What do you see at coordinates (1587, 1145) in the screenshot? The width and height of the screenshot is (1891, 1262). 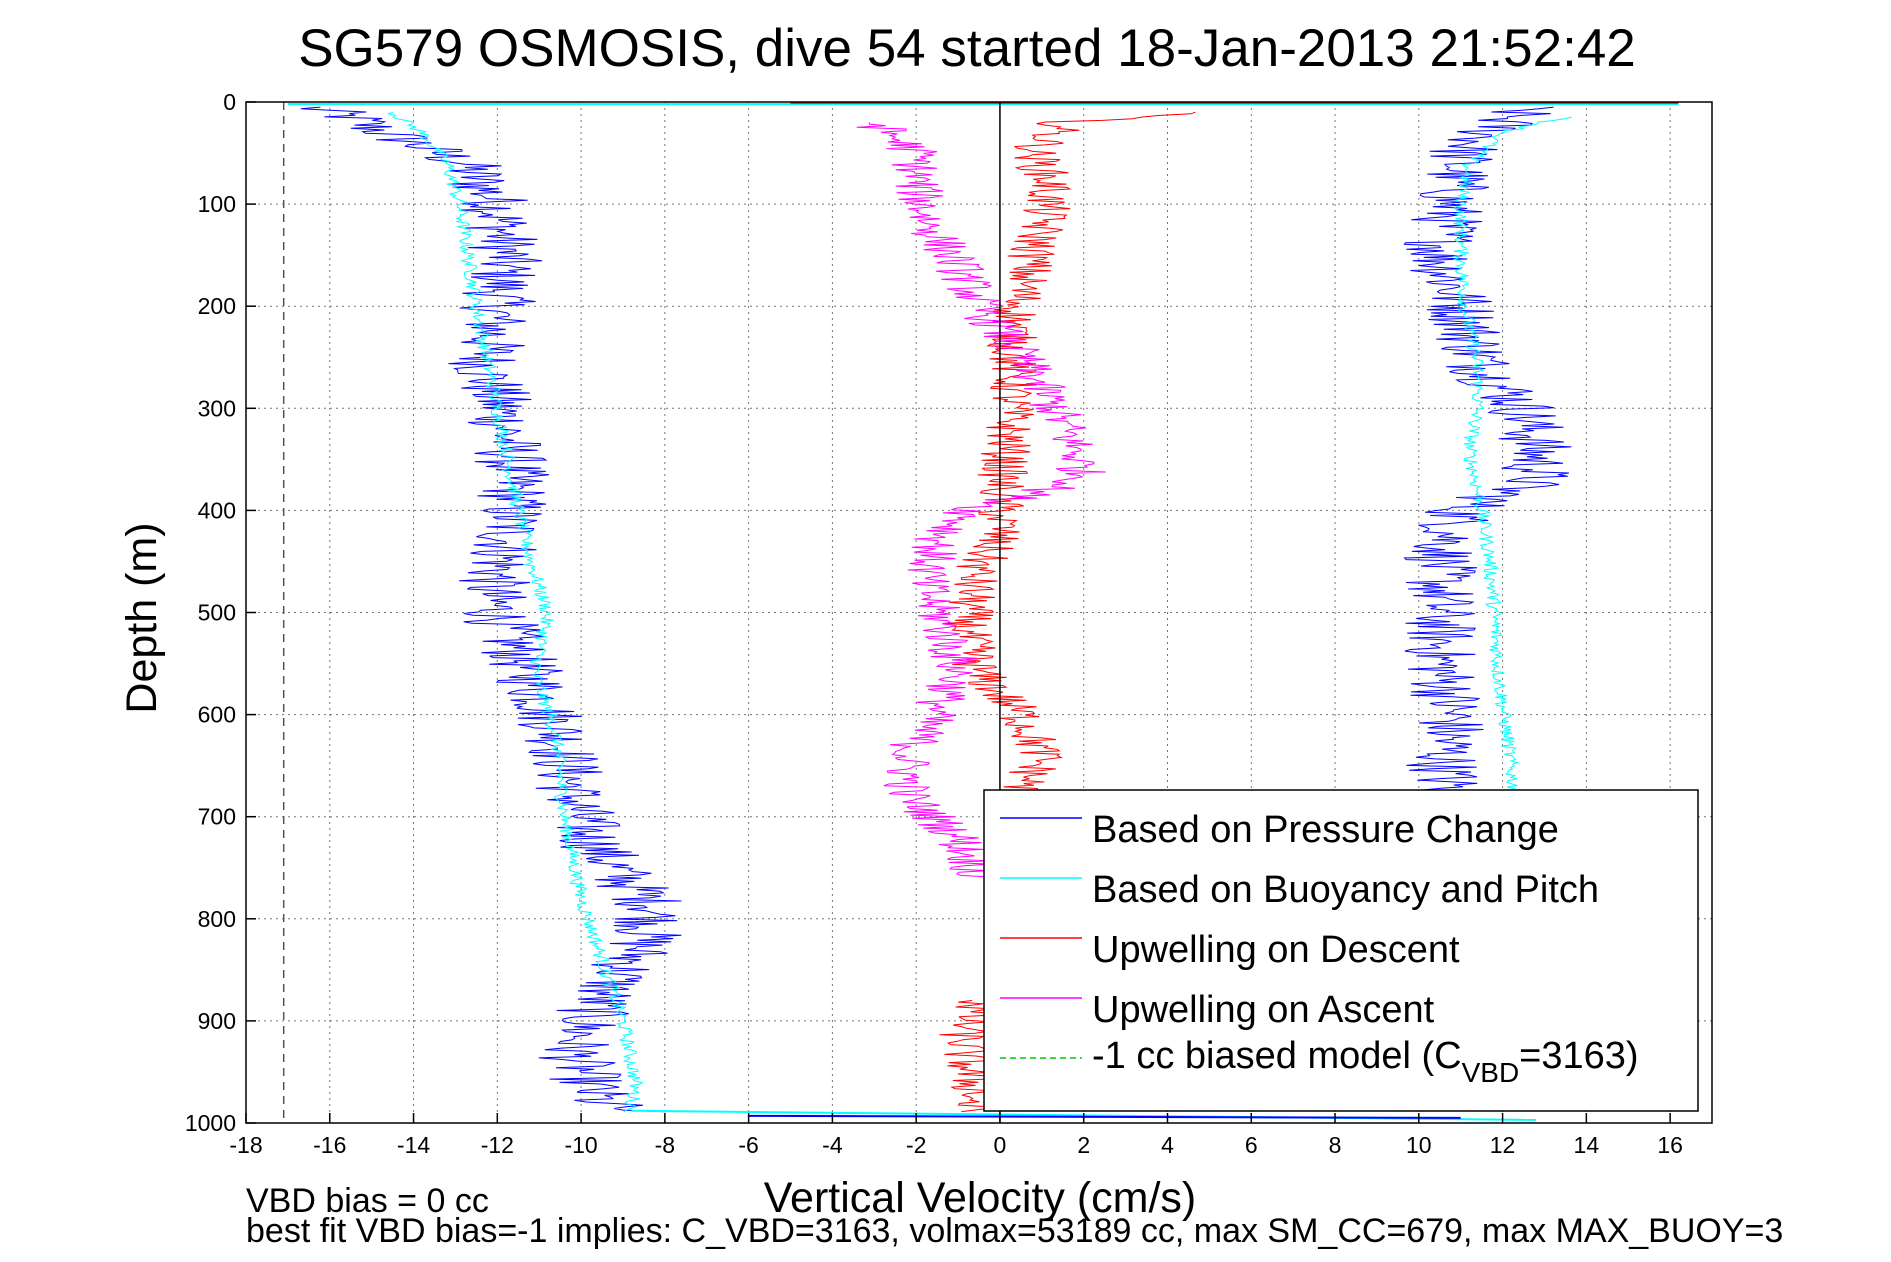 I see `x-tick-label: 14` at bounding box center [1587, 1145].